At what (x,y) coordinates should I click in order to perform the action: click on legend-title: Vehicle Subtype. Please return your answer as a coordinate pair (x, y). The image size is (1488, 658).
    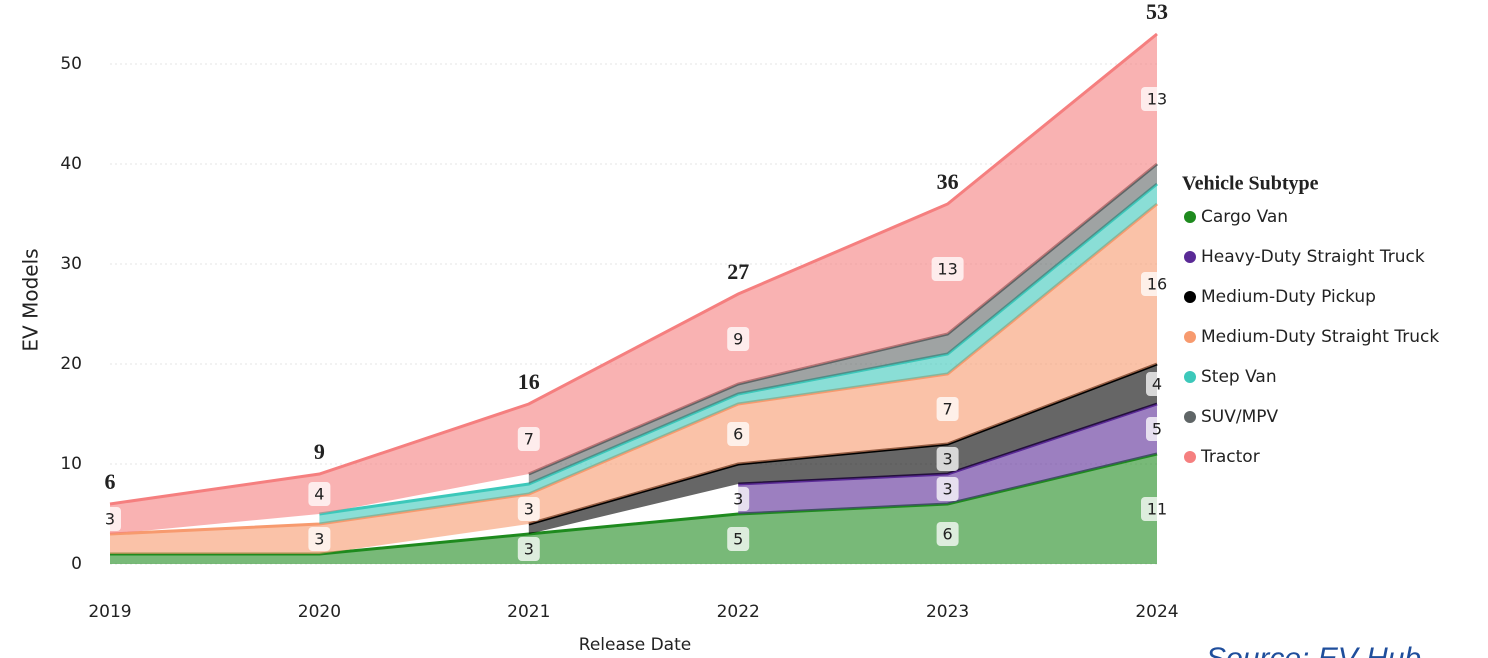
    Looking at the image, I should click on (1250, 184).